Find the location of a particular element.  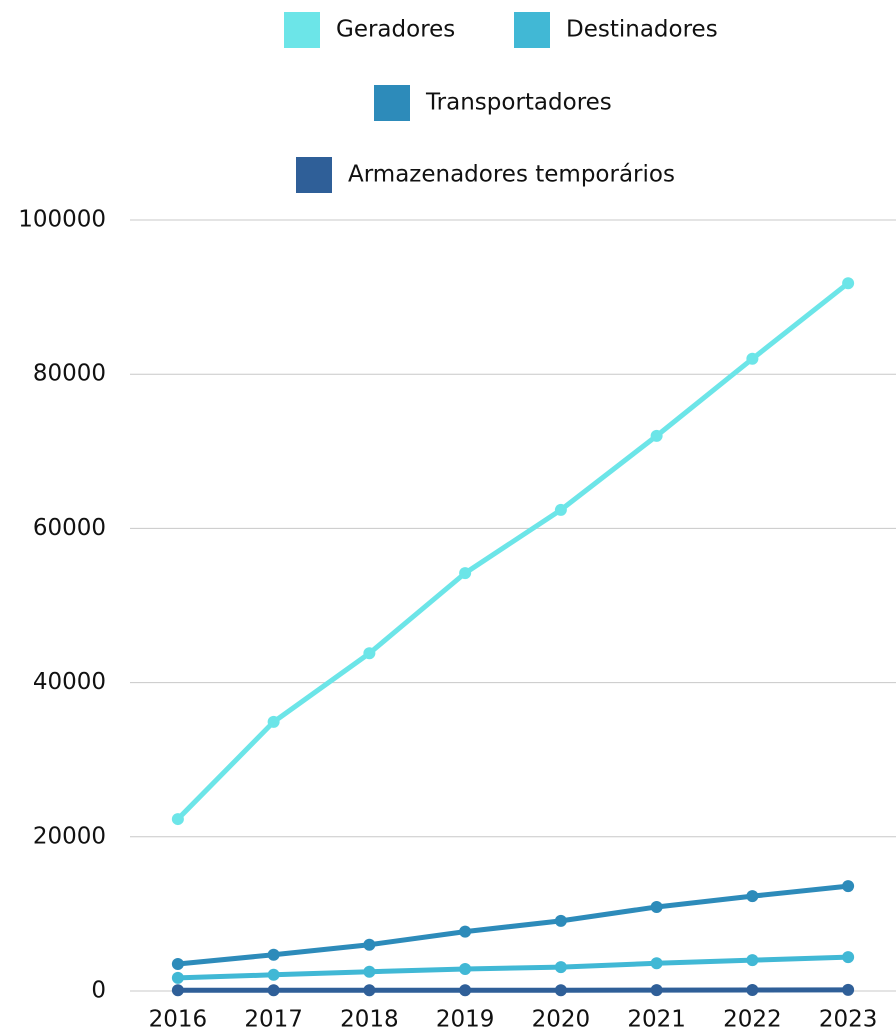

legend-label: Geradores is located at coordinates (395, 30).